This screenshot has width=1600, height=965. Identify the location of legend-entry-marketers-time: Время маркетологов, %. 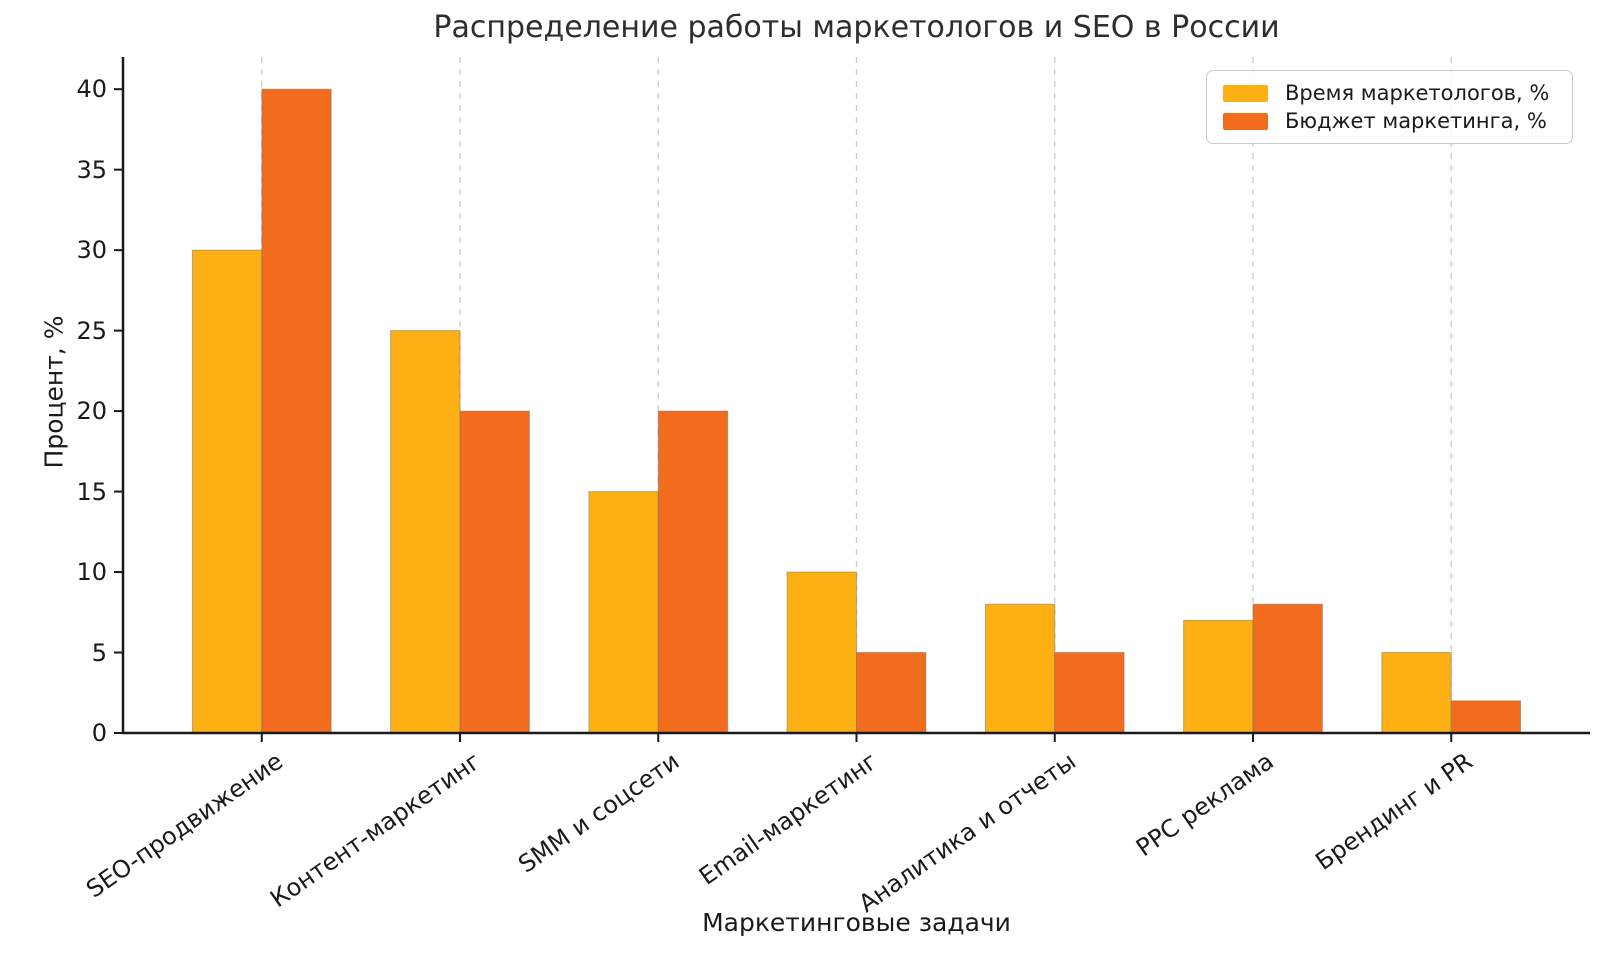
(1389, 93).